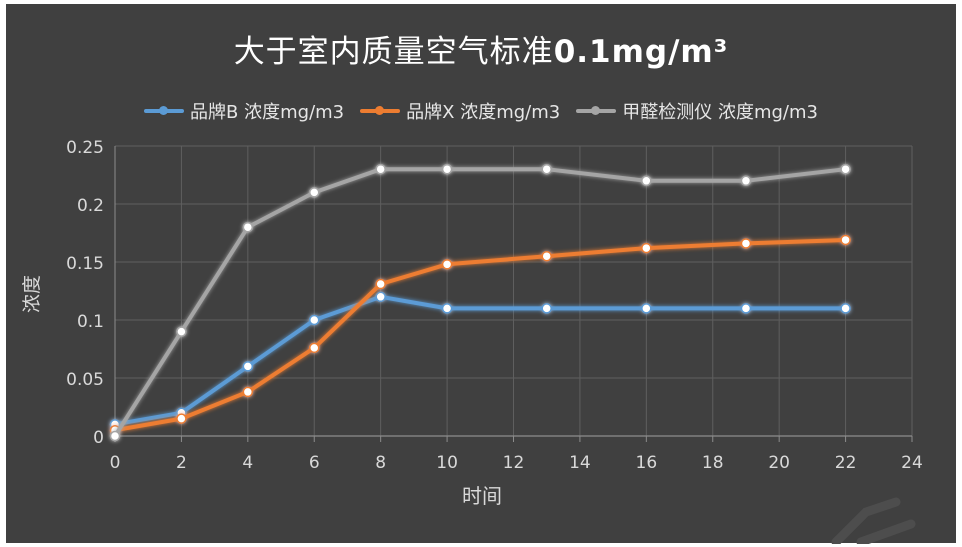  Describe the element at coordinates (514, 463) in the screenshot. I see `x-tick-label: 12` at that location.